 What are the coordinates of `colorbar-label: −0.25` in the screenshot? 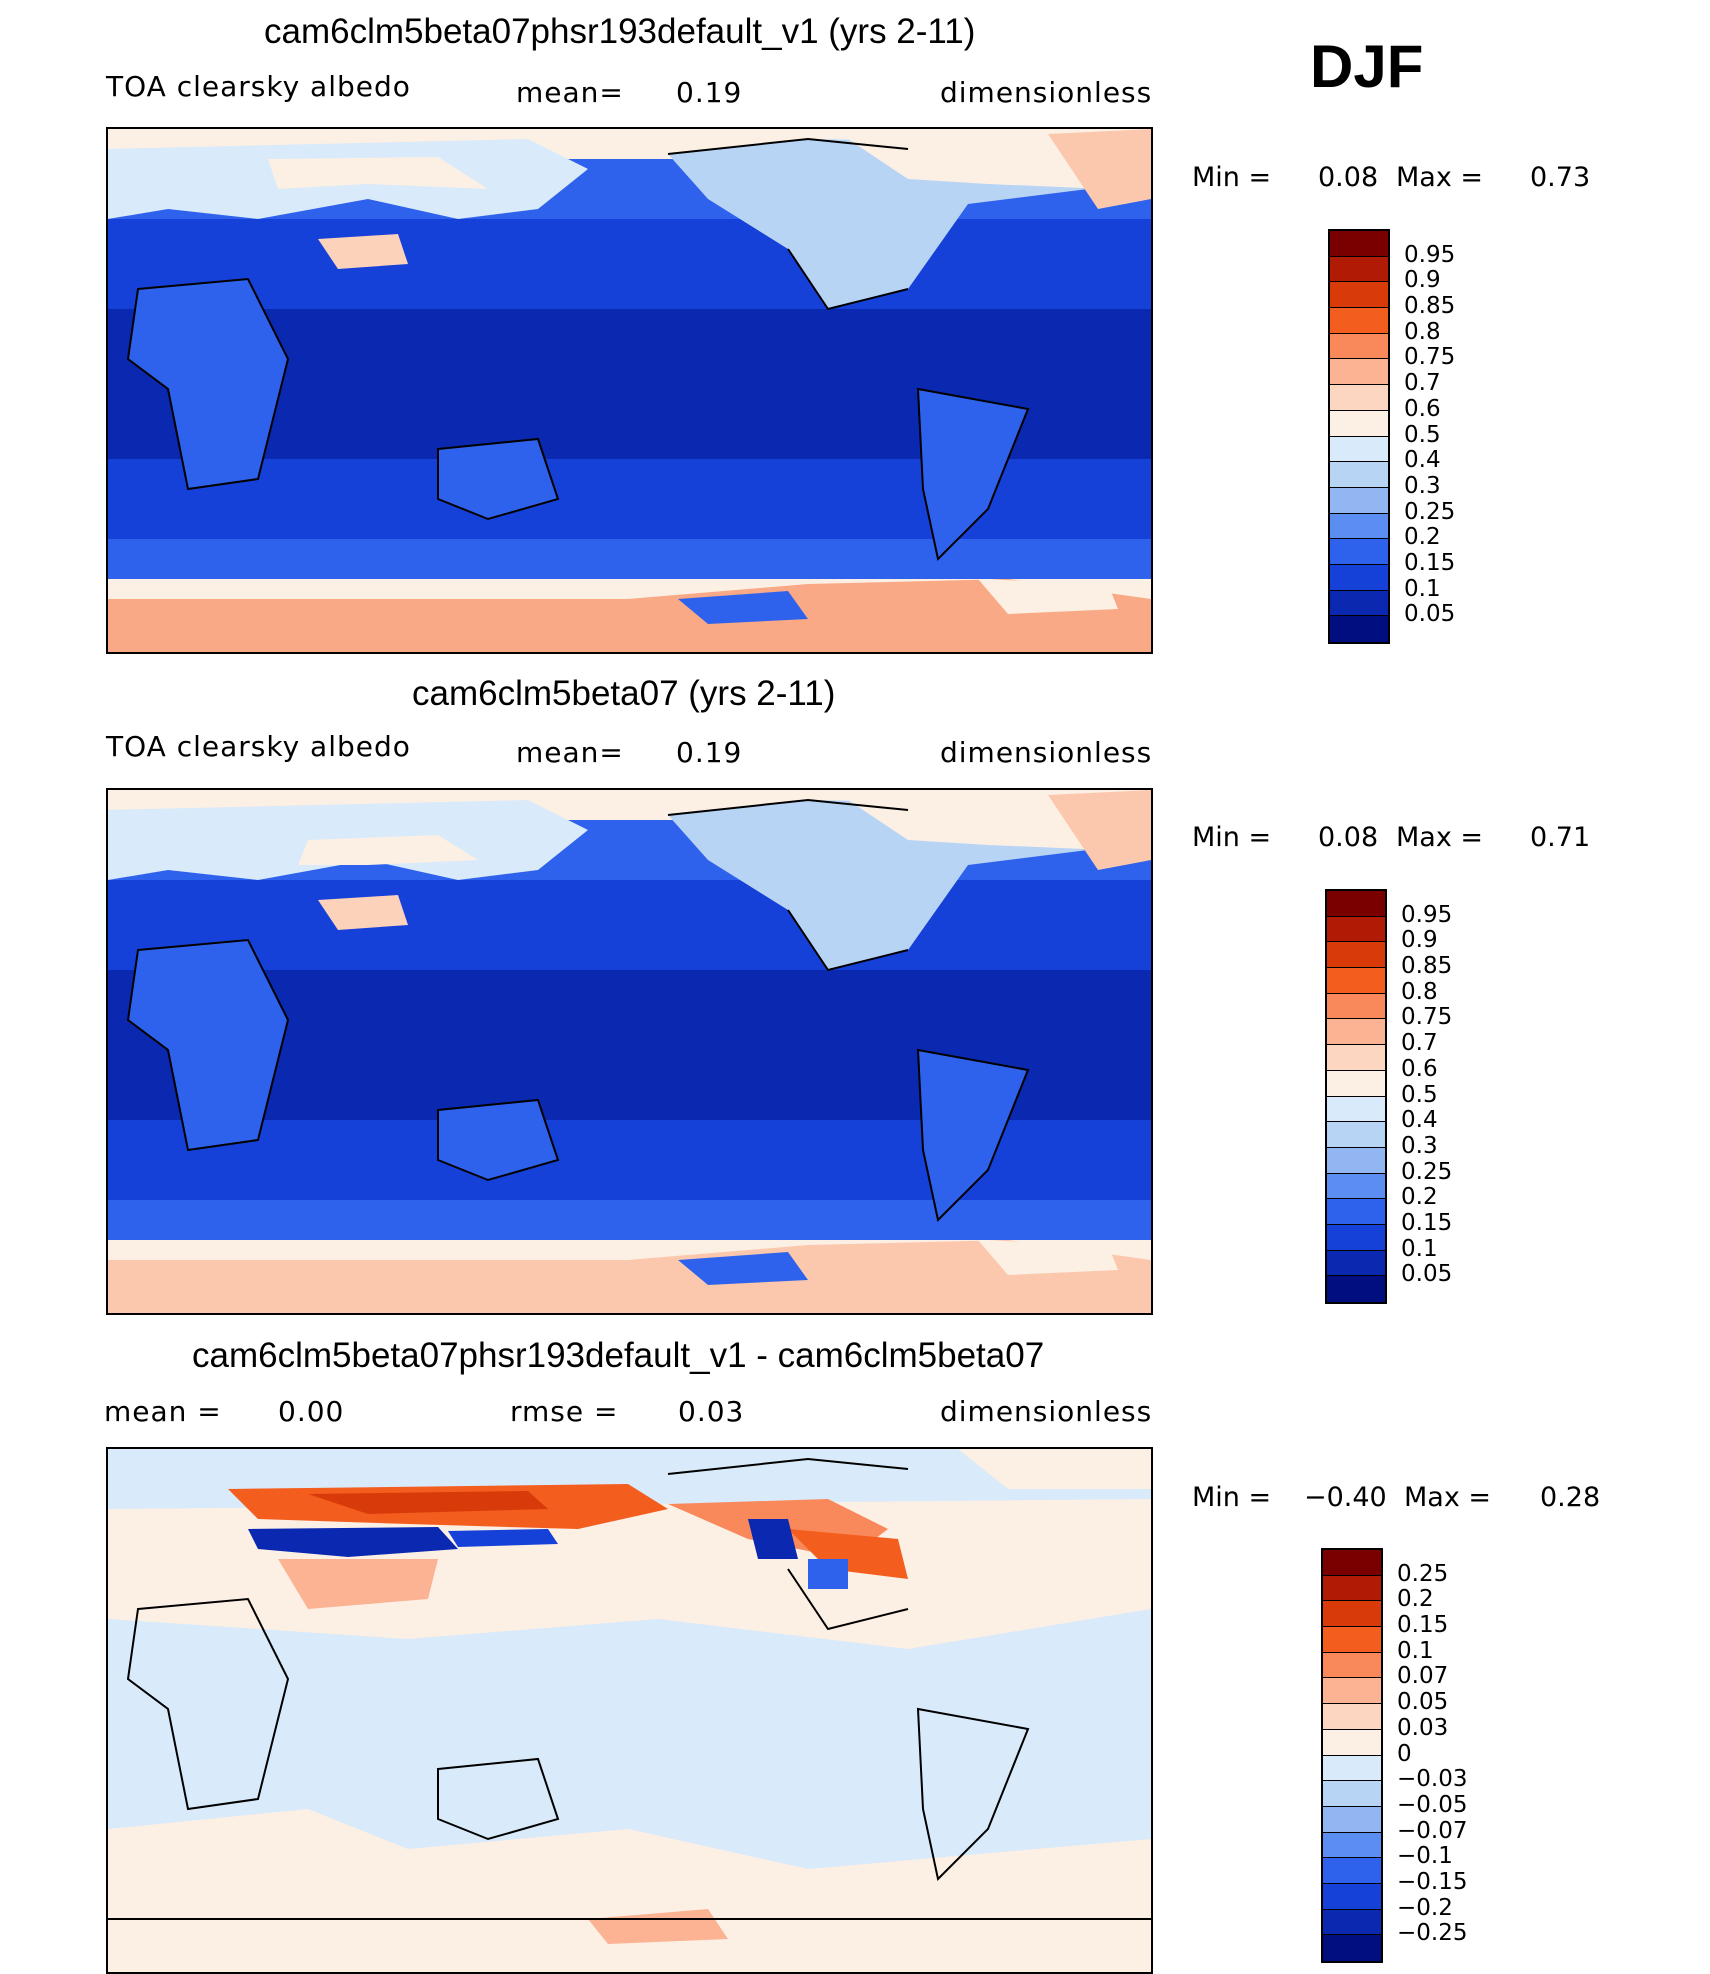 It's located at (1432, 1933).